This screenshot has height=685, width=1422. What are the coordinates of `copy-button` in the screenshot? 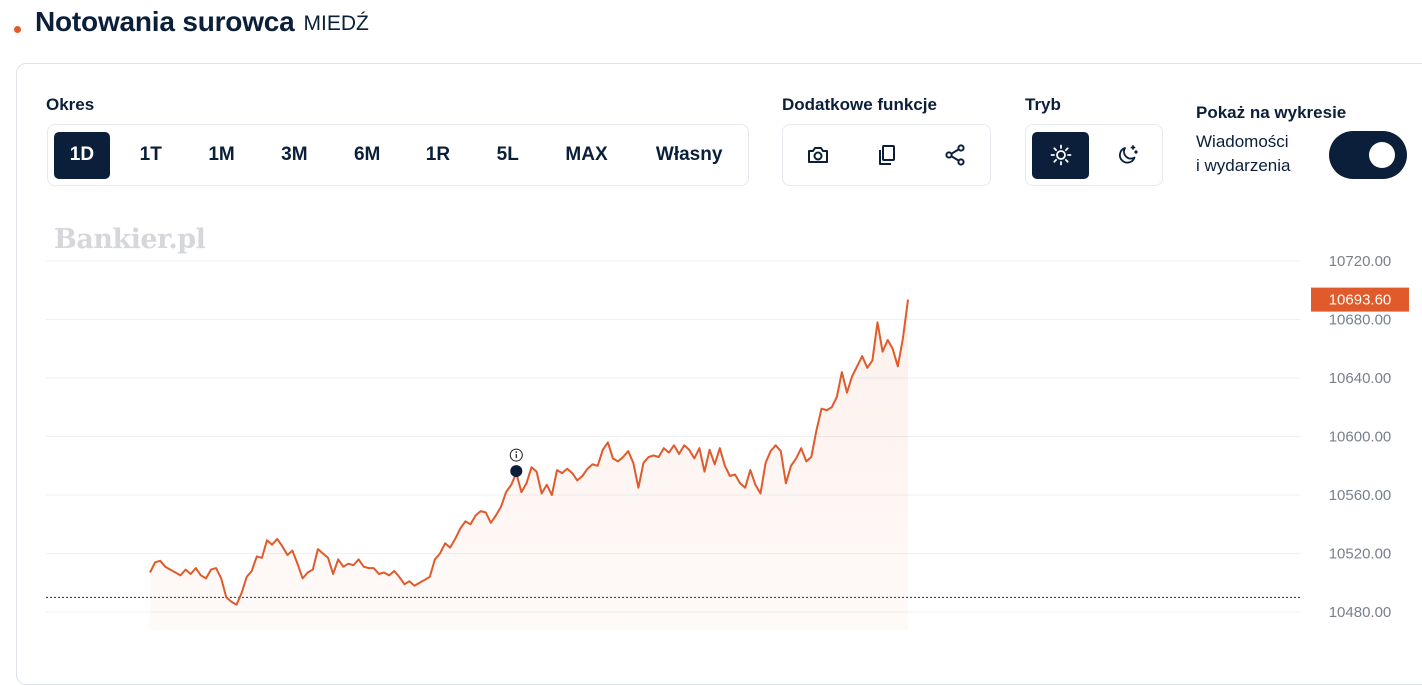 It's located at (887, 155).